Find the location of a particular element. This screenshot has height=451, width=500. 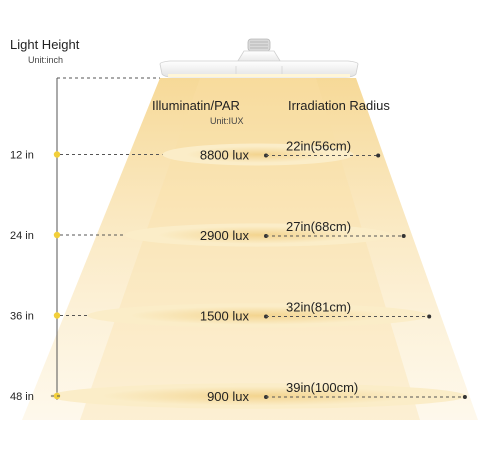

radius-value: 22in(56cm) is located at coordinates (318, 146).